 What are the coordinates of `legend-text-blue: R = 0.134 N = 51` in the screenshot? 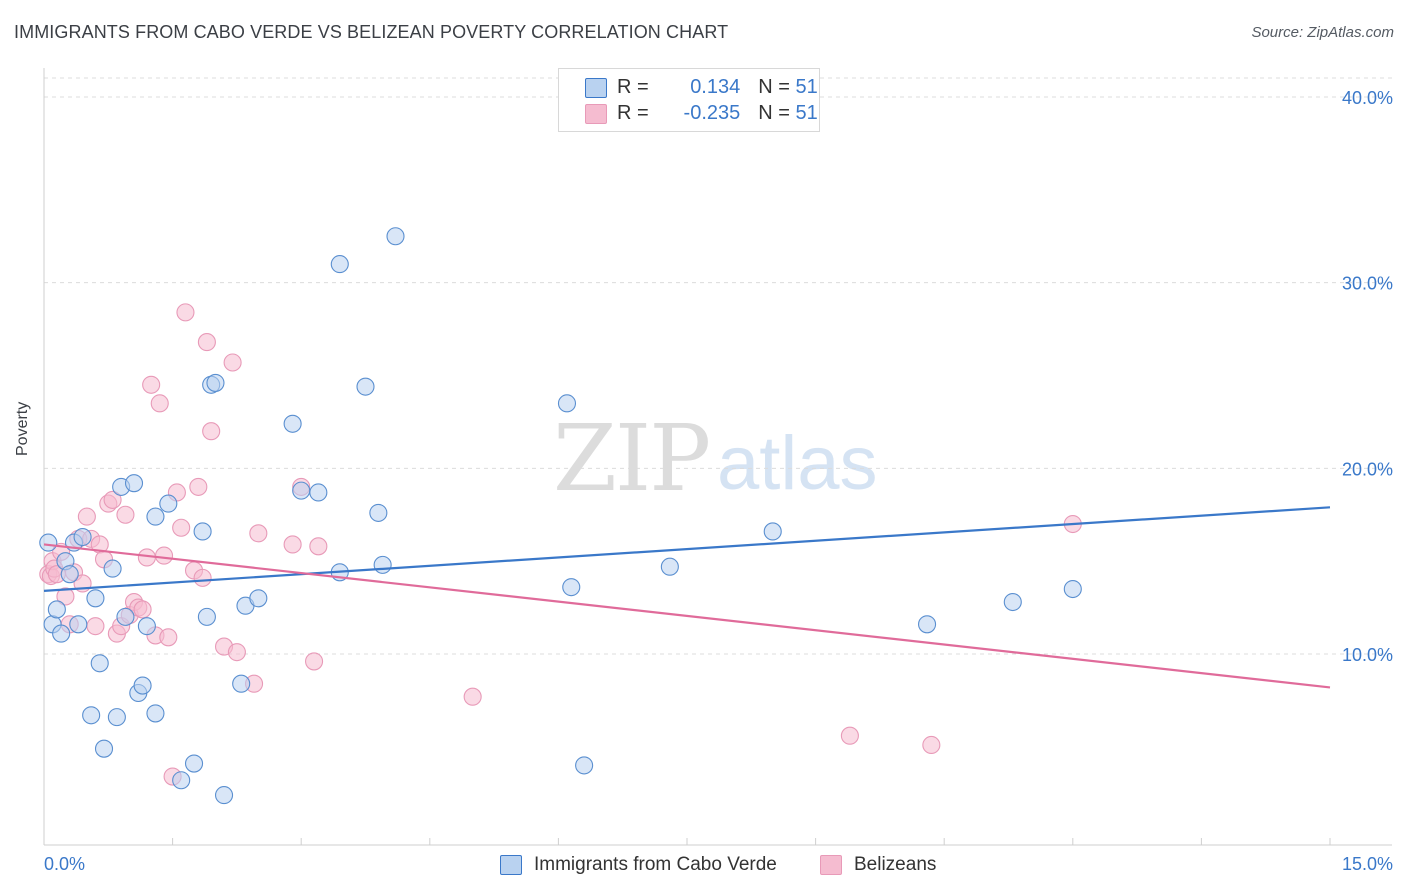 It's located at (717, 87).